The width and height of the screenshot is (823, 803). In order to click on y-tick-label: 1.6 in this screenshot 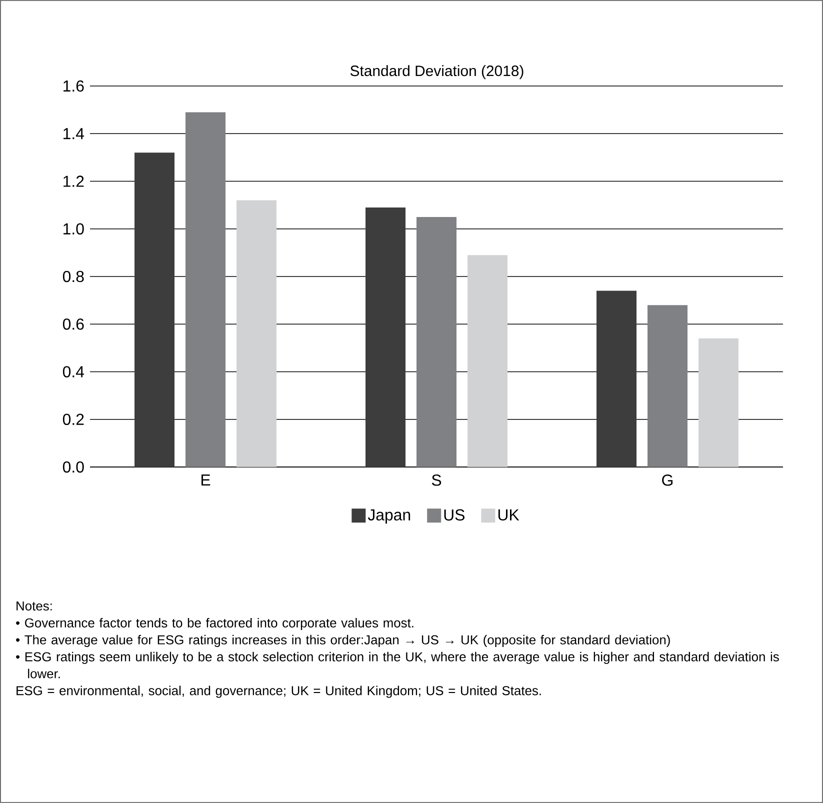, I will do `click(74, 86)`.